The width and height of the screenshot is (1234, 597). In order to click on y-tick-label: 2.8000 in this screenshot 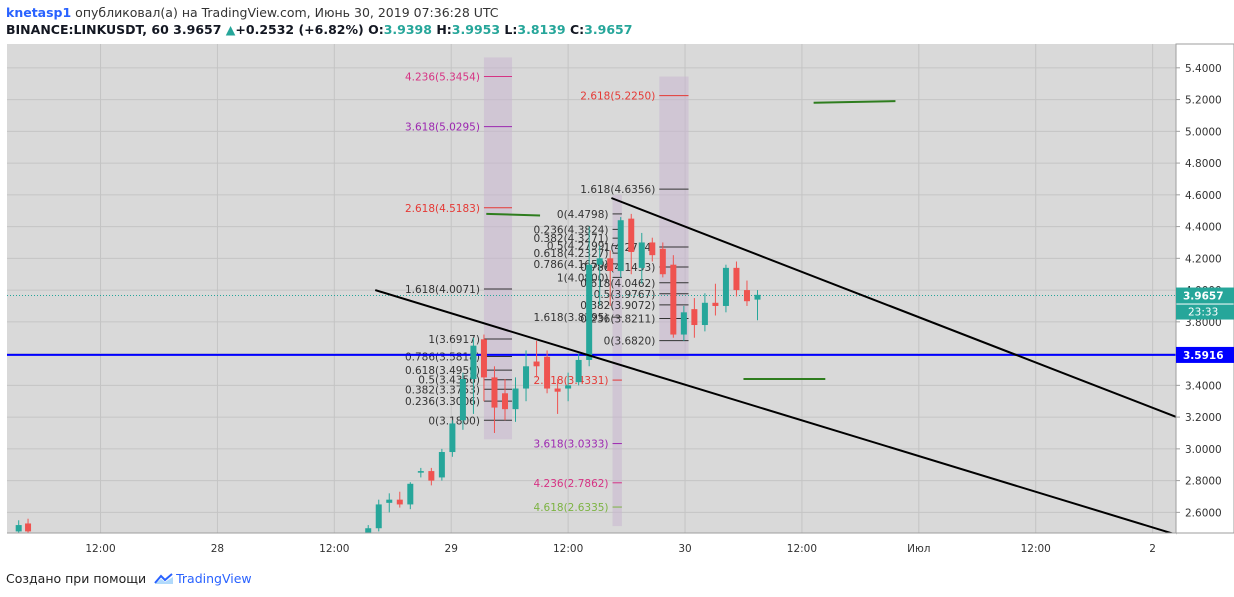, I will do `click(1203, 482)`.